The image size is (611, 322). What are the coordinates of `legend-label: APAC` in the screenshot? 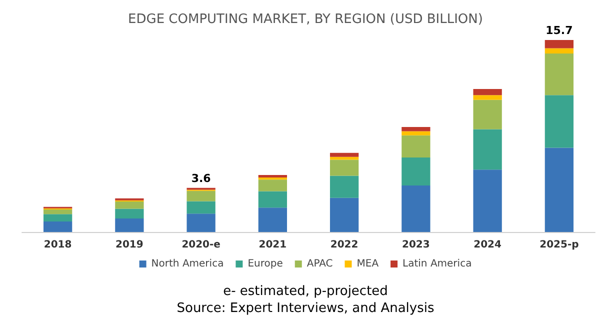 It's located at (319, 264).